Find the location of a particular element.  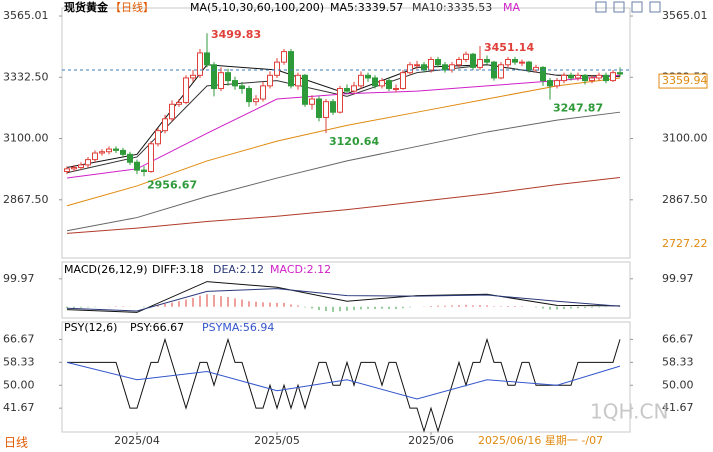

x-tick-label: 2025/05 is located at coordinates (277, 440).